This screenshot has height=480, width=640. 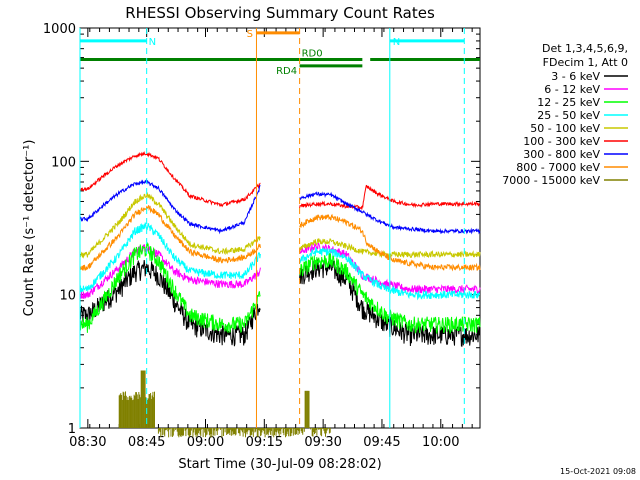 I want to click on x-tick-label: 10:00, so click(x=440, y=442).